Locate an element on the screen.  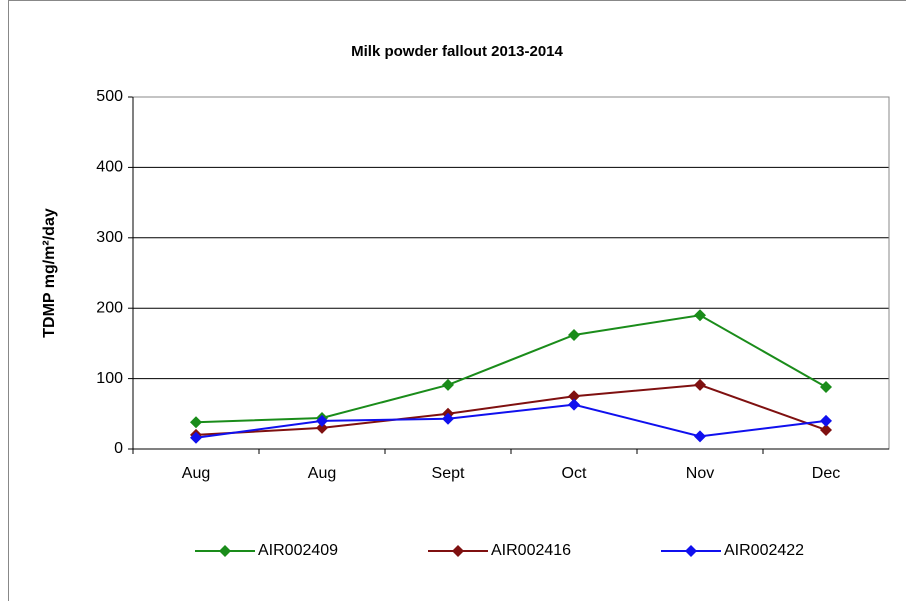
y-tick-label: 0 is located at coordinates (118, 448).